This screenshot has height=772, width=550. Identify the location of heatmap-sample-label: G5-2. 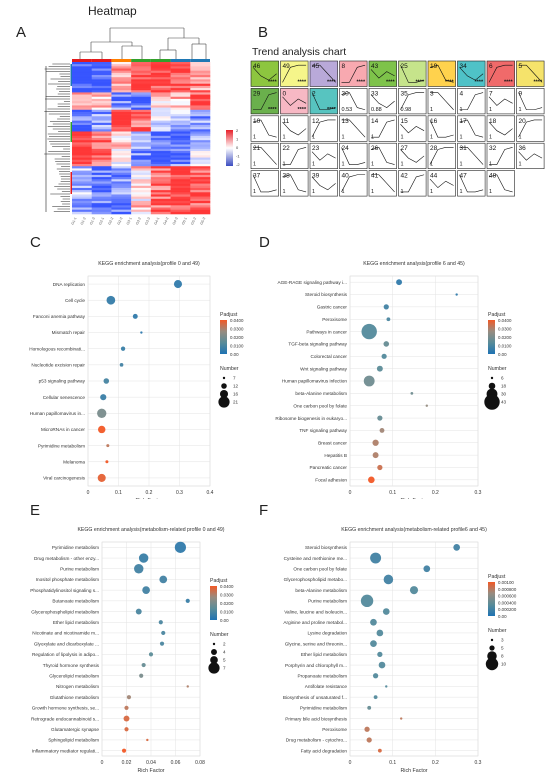
(193, 221).